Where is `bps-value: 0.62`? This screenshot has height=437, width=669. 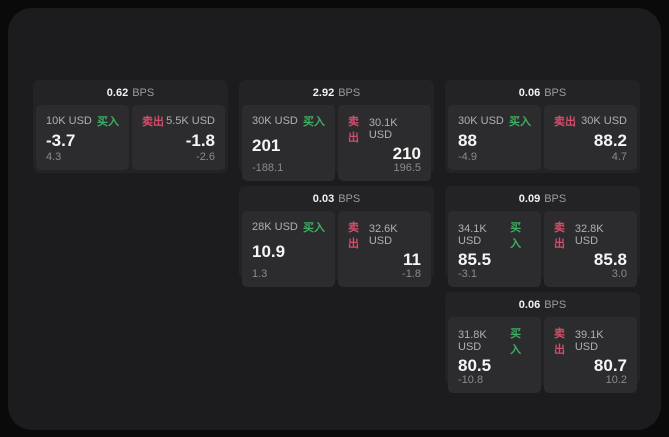
bps-value: 0.62 is located at coordinates (117, 92).